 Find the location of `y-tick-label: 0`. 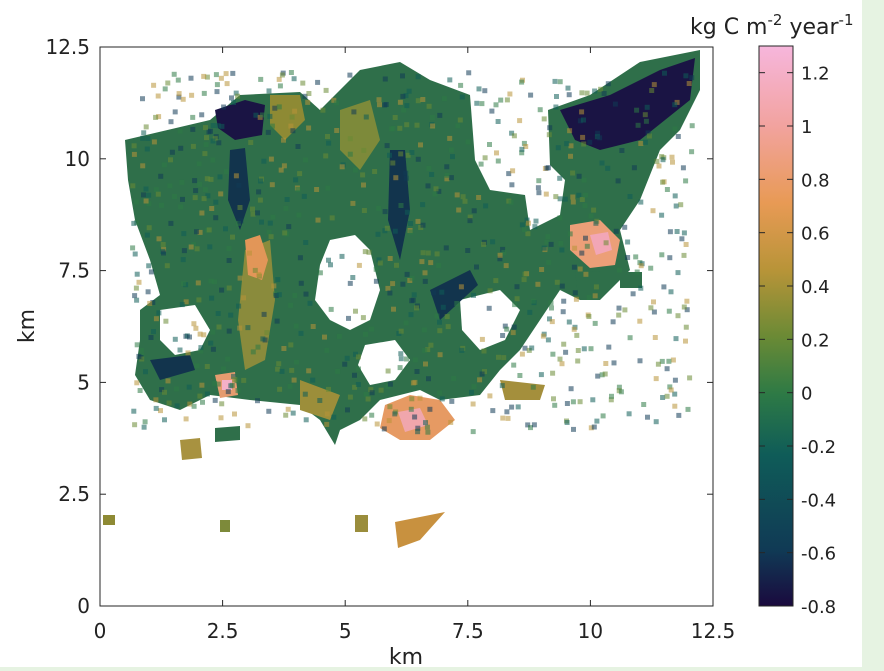

y-tick-label: 0 is located at coordinates (83, 606).